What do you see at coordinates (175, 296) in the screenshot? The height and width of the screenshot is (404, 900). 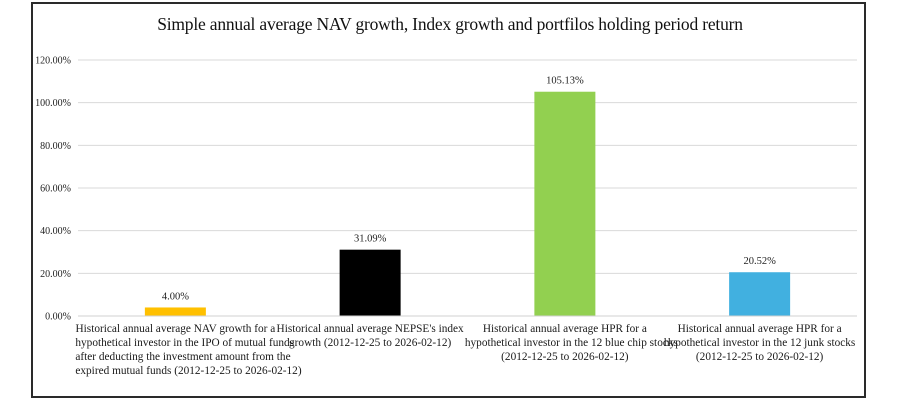 I see `data-label: 4.00%` at bounding box center [175, 296].